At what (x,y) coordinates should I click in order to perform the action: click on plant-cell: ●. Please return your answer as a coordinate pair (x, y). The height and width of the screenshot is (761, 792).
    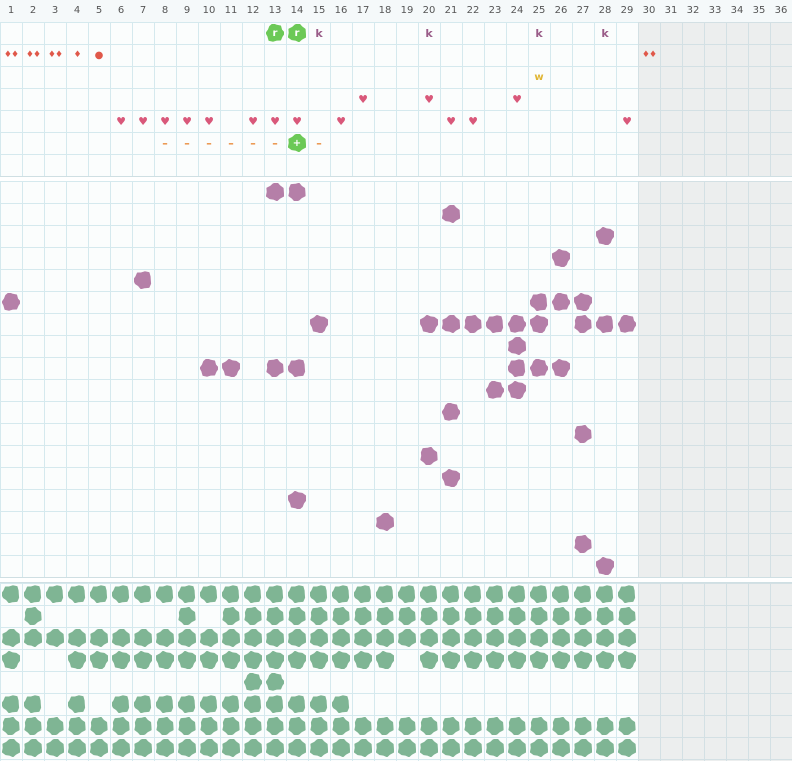
    Looking at the image, I should click on (99, 55).